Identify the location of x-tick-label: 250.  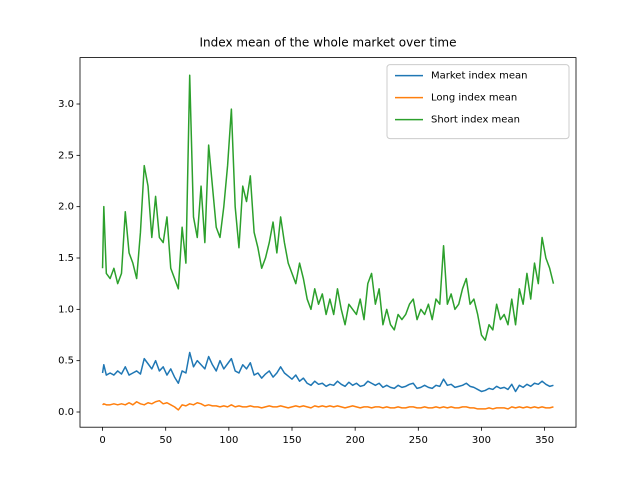
(418, 440).